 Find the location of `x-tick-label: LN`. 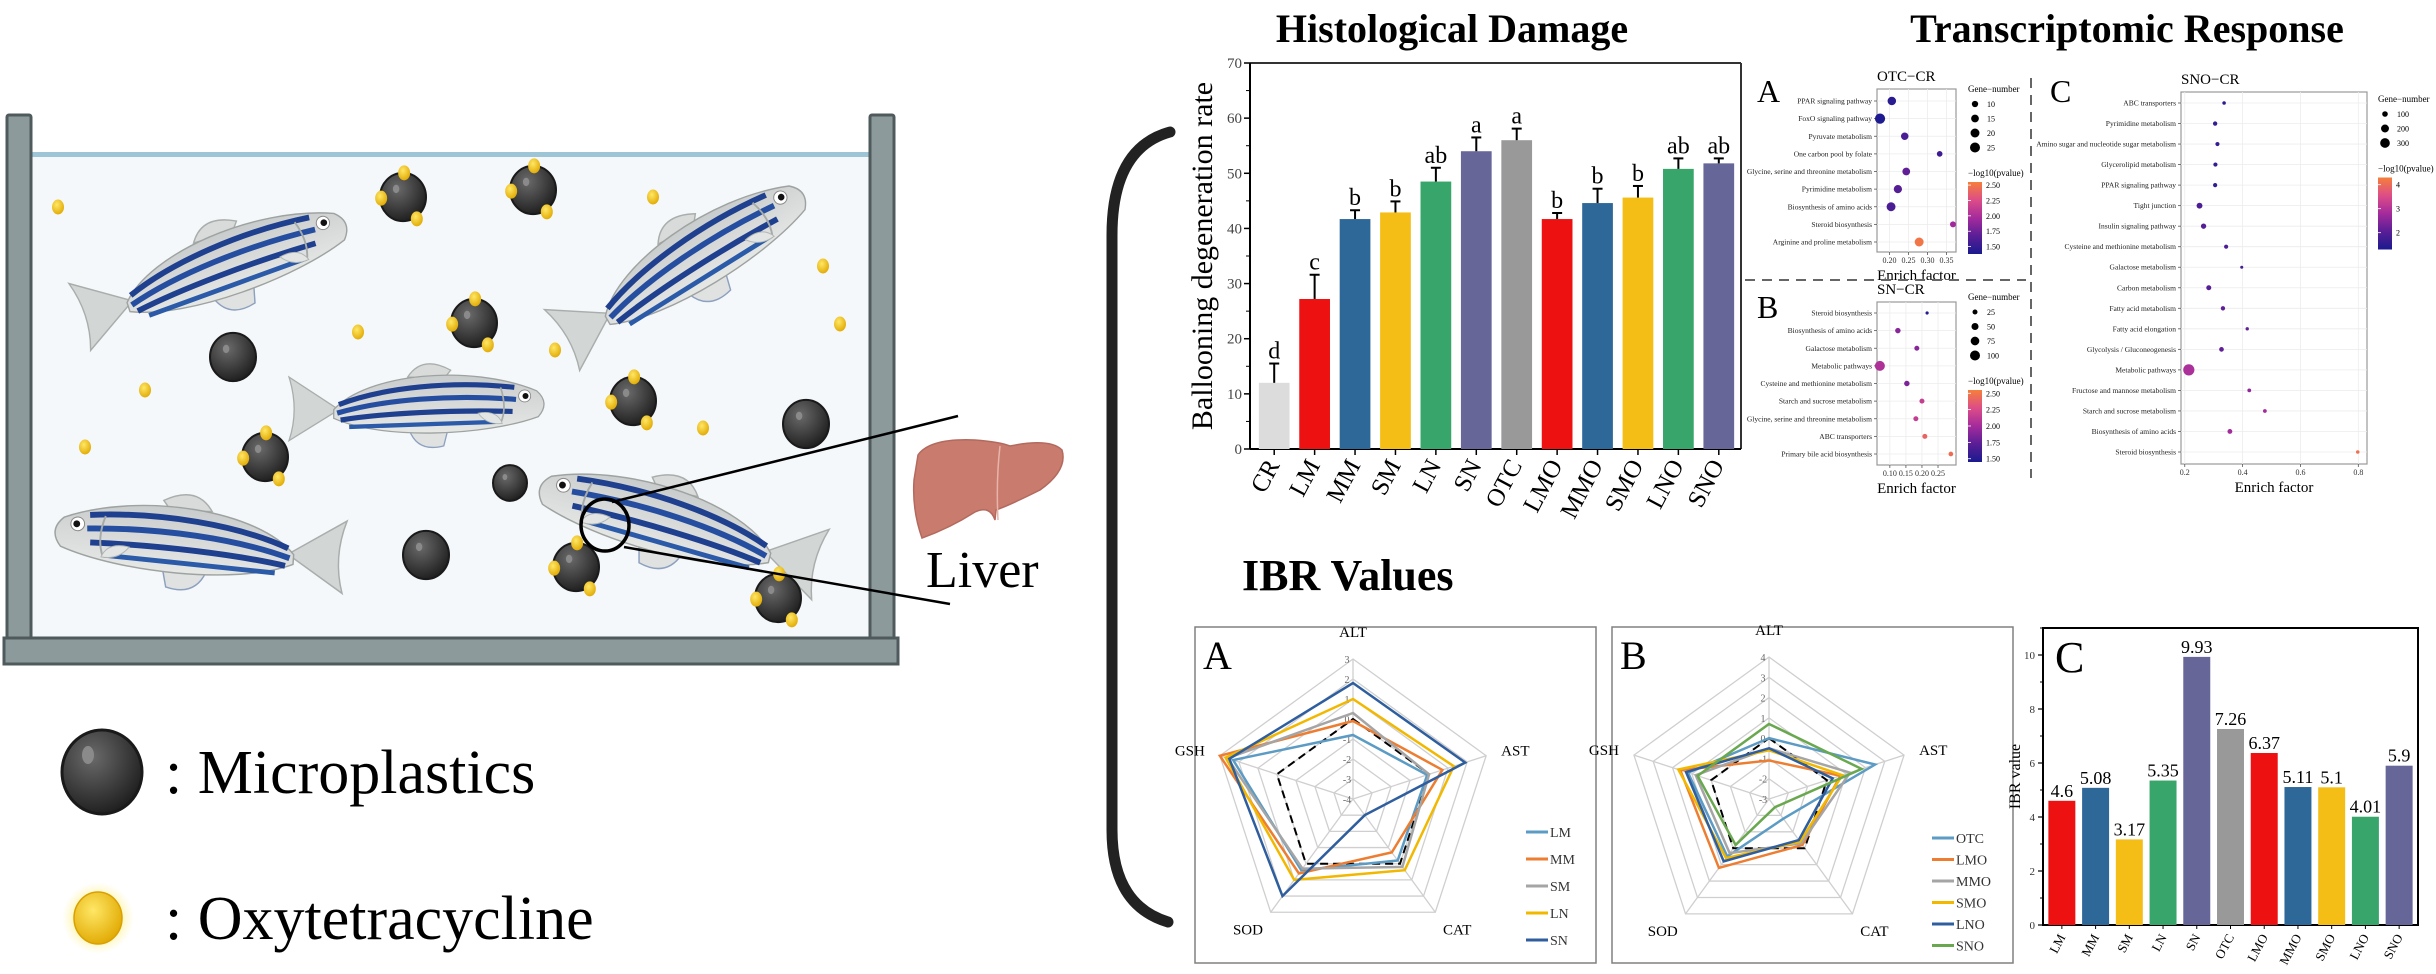

x-tick-label: LN is located at coordinates (2159, 942).